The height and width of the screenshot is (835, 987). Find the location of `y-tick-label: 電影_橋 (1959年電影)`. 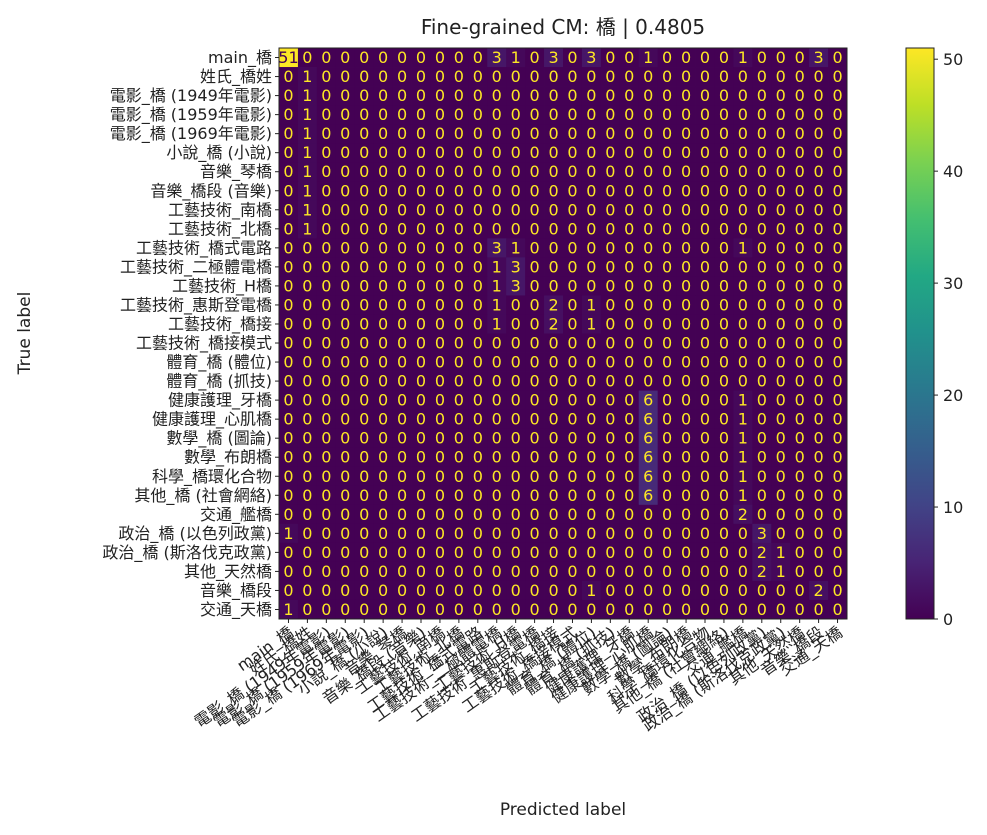

y-tick-label: 電影_橋 (1959年電影) is located at coordinates (191, 115).